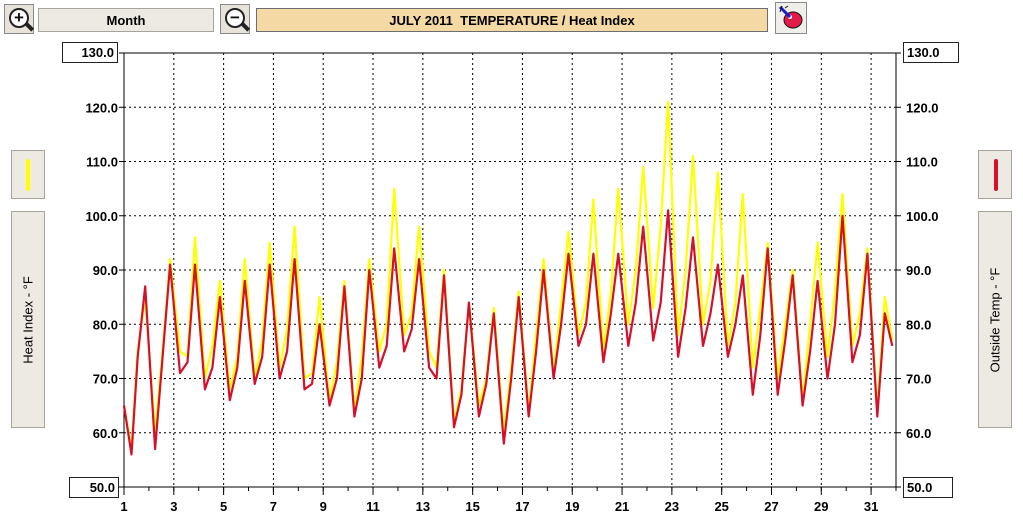 This screenshot has height=517, width=1023. I want to click on chart-title-text: JULY 2011 TEMPERATURE / Heat Index, so click(512, 20).